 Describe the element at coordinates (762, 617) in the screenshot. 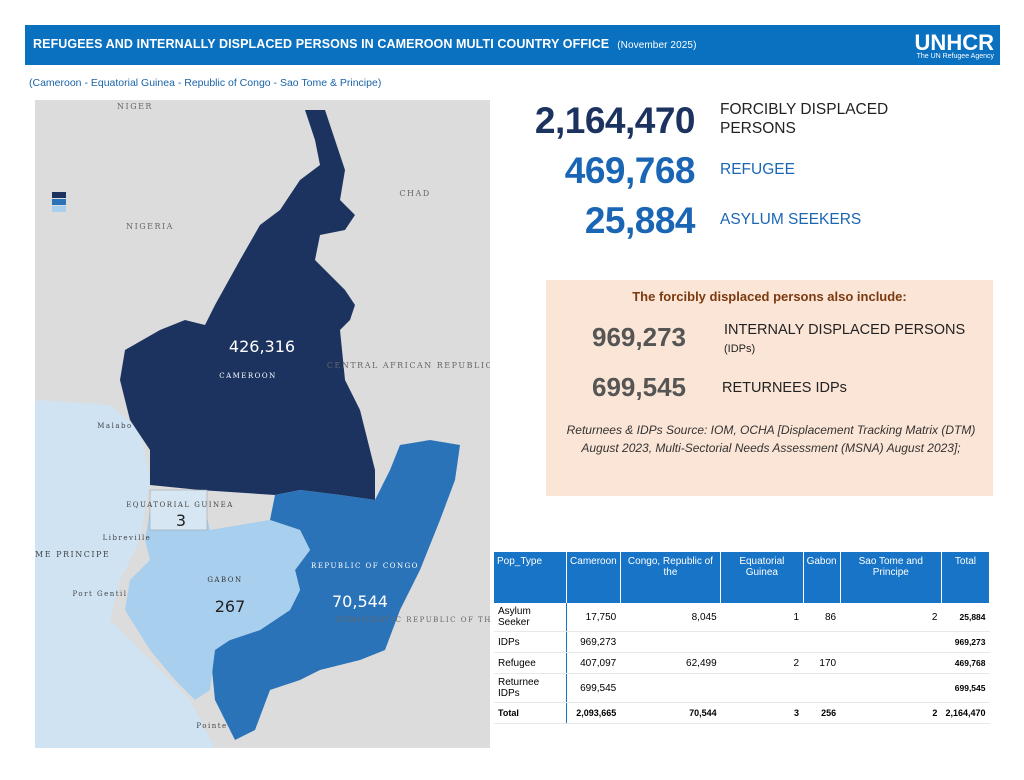

I see `table-cell: 1` at that location.